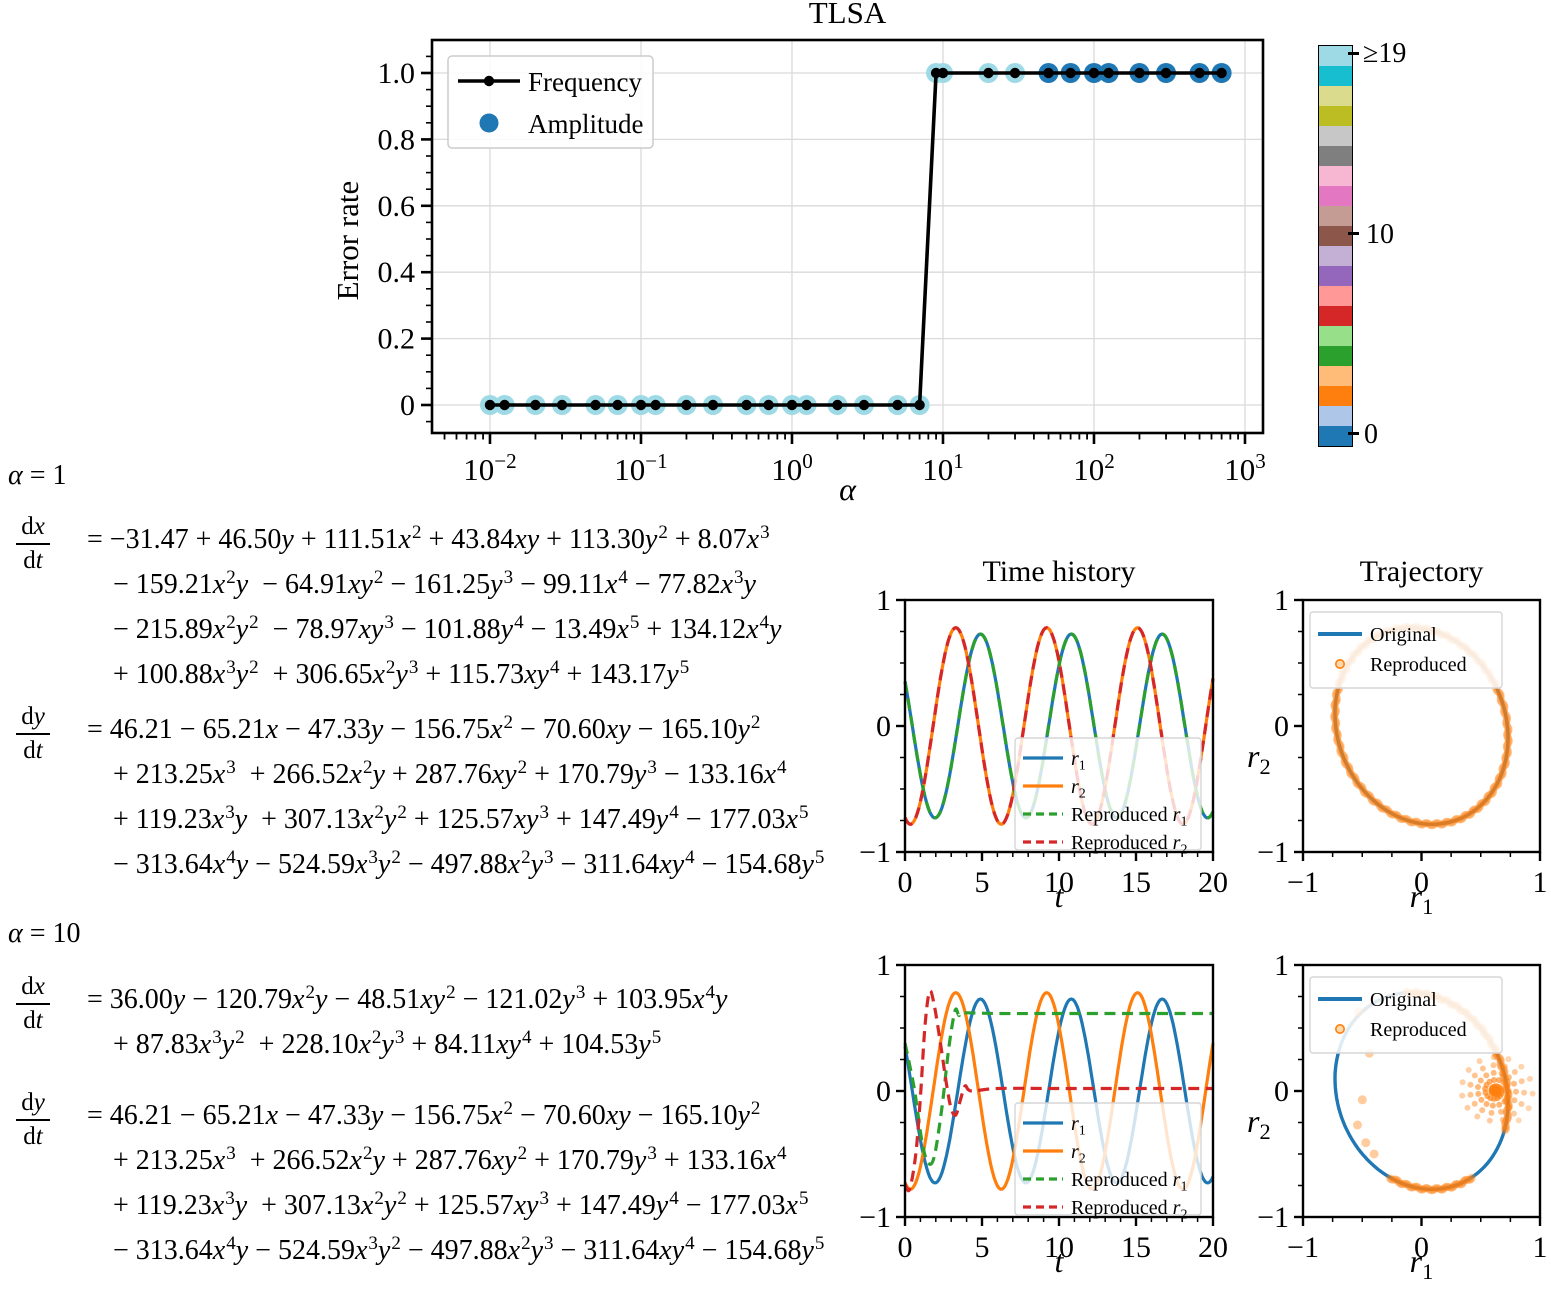 Image resolution: width=1551 pixels, height=1292 pixels. I want to click on colorbar-label-mid: 10, so click(1380, 234).